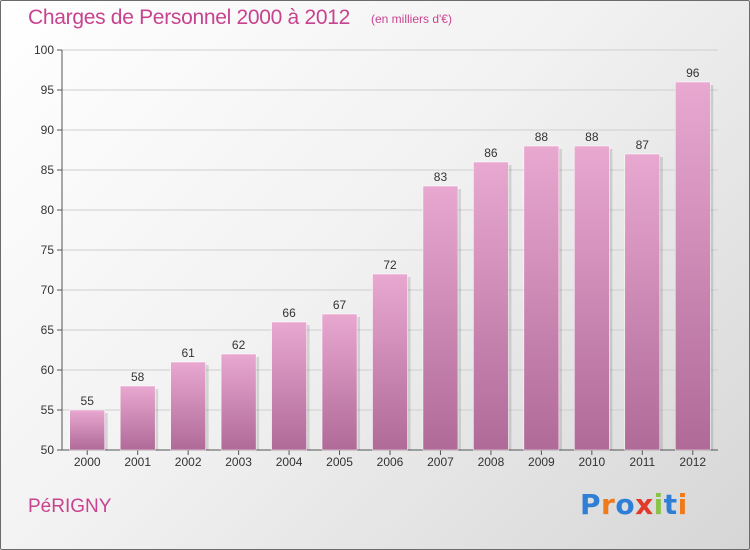  I want to click on bar-2007, so click(440, 318).